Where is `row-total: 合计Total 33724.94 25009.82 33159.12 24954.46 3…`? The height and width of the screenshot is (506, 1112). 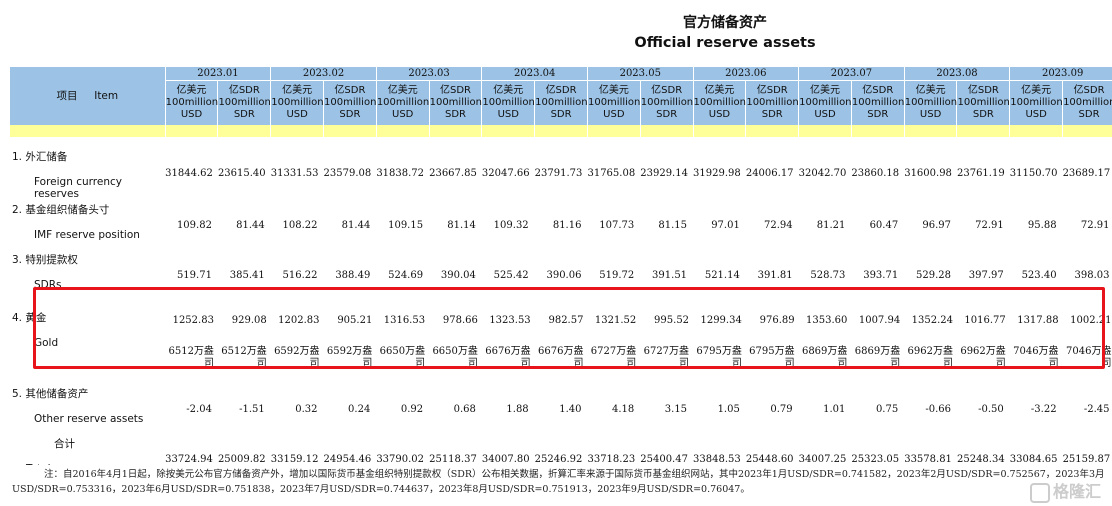
row-total: 合计Total 33724.94 25009.82 33159.12 24954.46 3… is located at coordinates (561, 449).